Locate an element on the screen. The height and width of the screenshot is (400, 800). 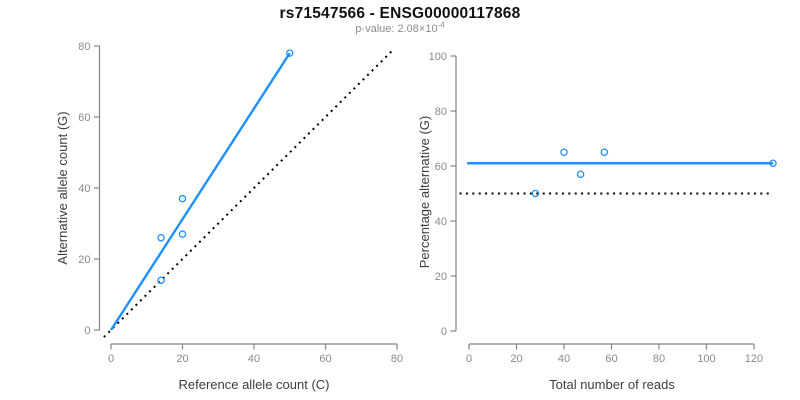
x-tick-label: 100 is located at coordinates (706, 359).